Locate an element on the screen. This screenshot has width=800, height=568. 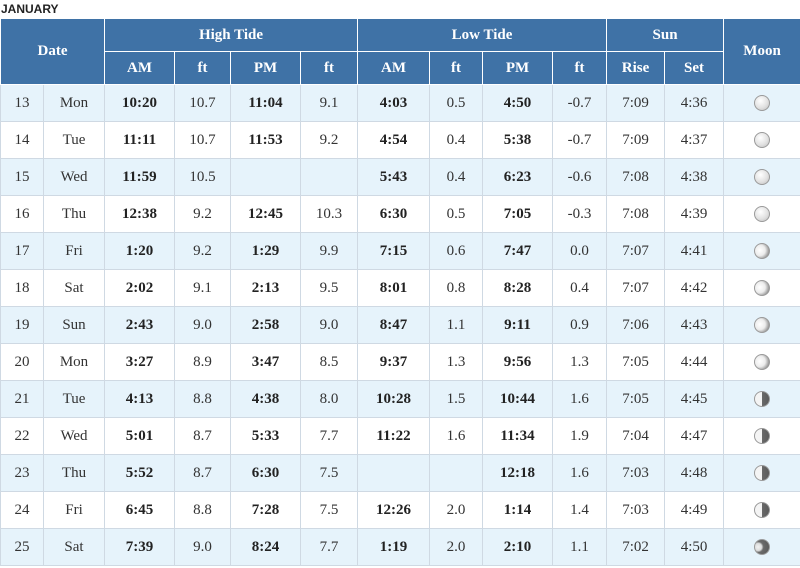
sunset-time: 4:44 is located at coordinates (694, 362).